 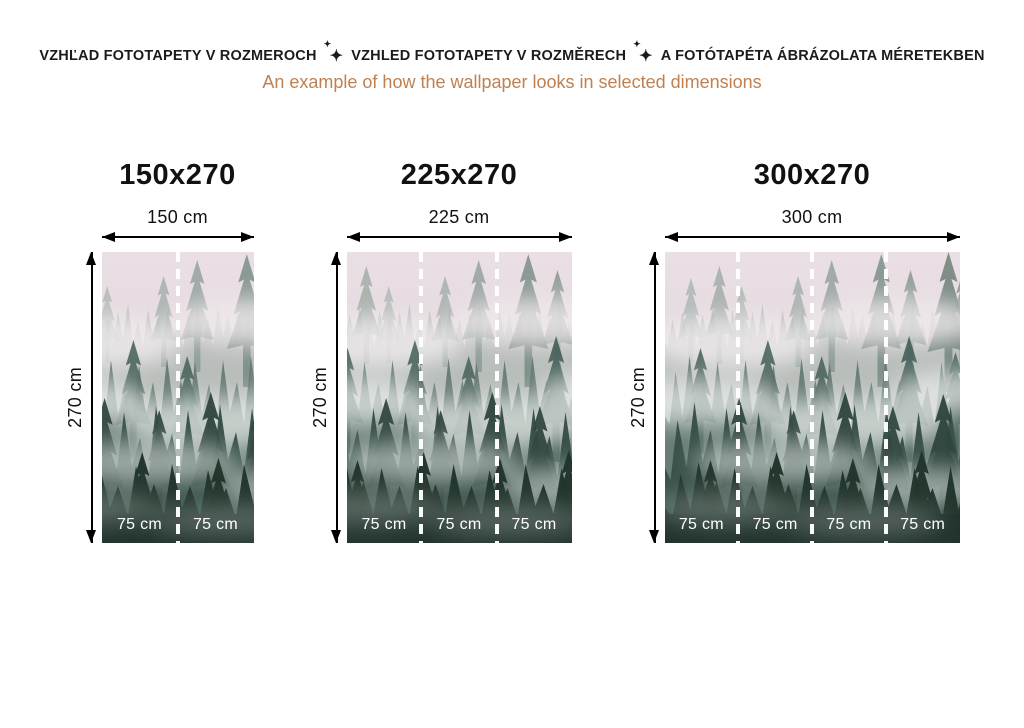 I want to click on width-label: 300 cm, so click(x=812, y=217).